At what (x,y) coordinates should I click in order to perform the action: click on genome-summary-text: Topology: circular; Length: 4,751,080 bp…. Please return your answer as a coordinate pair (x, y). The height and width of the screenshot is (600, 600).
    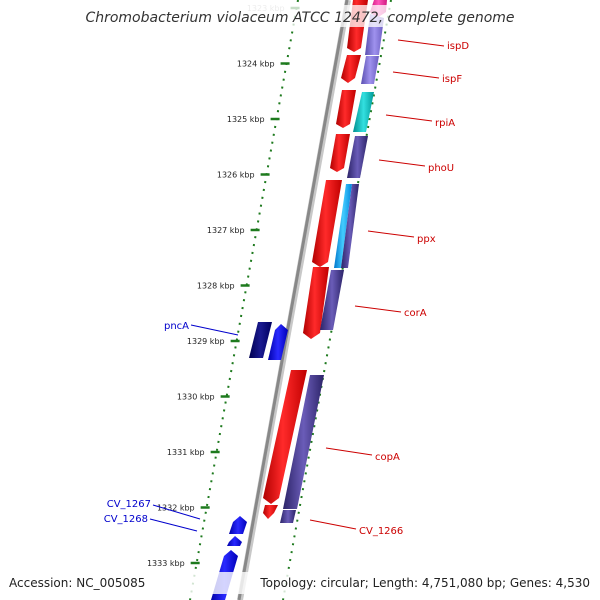
    Looking at the image, I should click on (424, 583).